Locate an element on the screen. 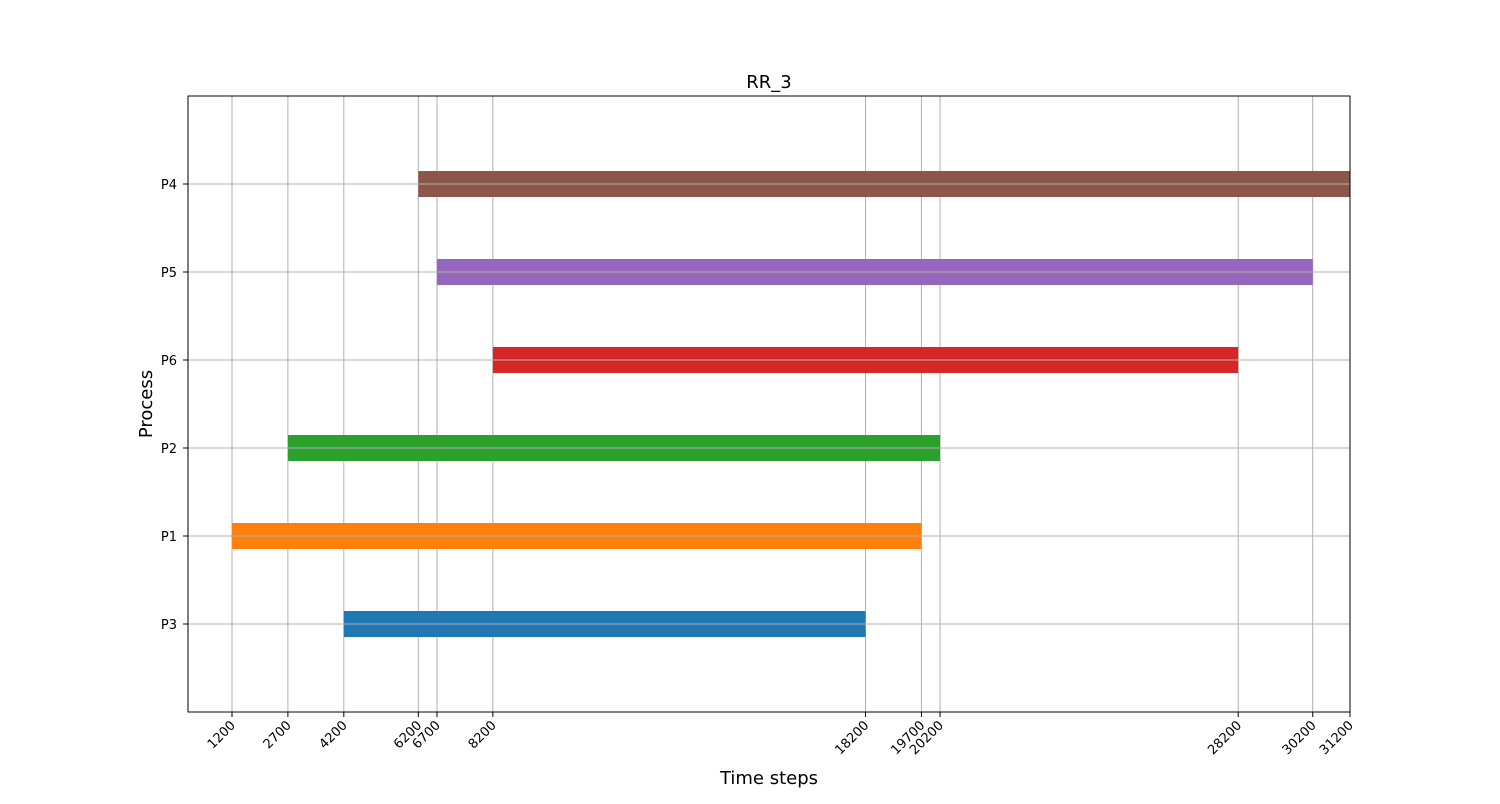 The image size is (1500, 804). y-tick-label: P3 is located at coordinates (169, 625).